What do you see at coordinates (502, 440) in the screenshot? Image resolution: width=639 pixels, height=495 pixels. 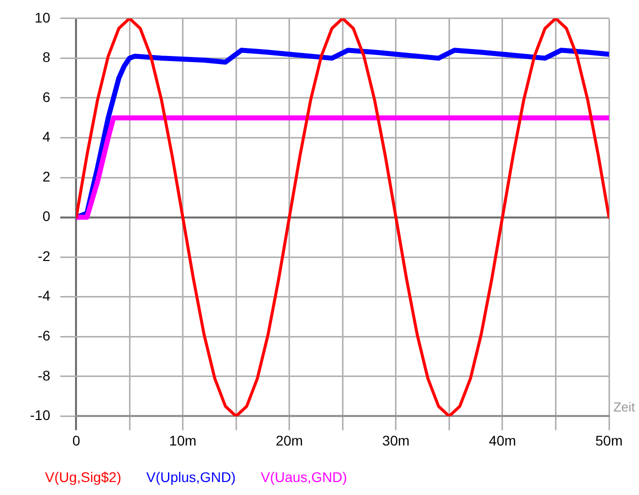 I see `x-tick-label: 40m` at bounding box center [502, 440].